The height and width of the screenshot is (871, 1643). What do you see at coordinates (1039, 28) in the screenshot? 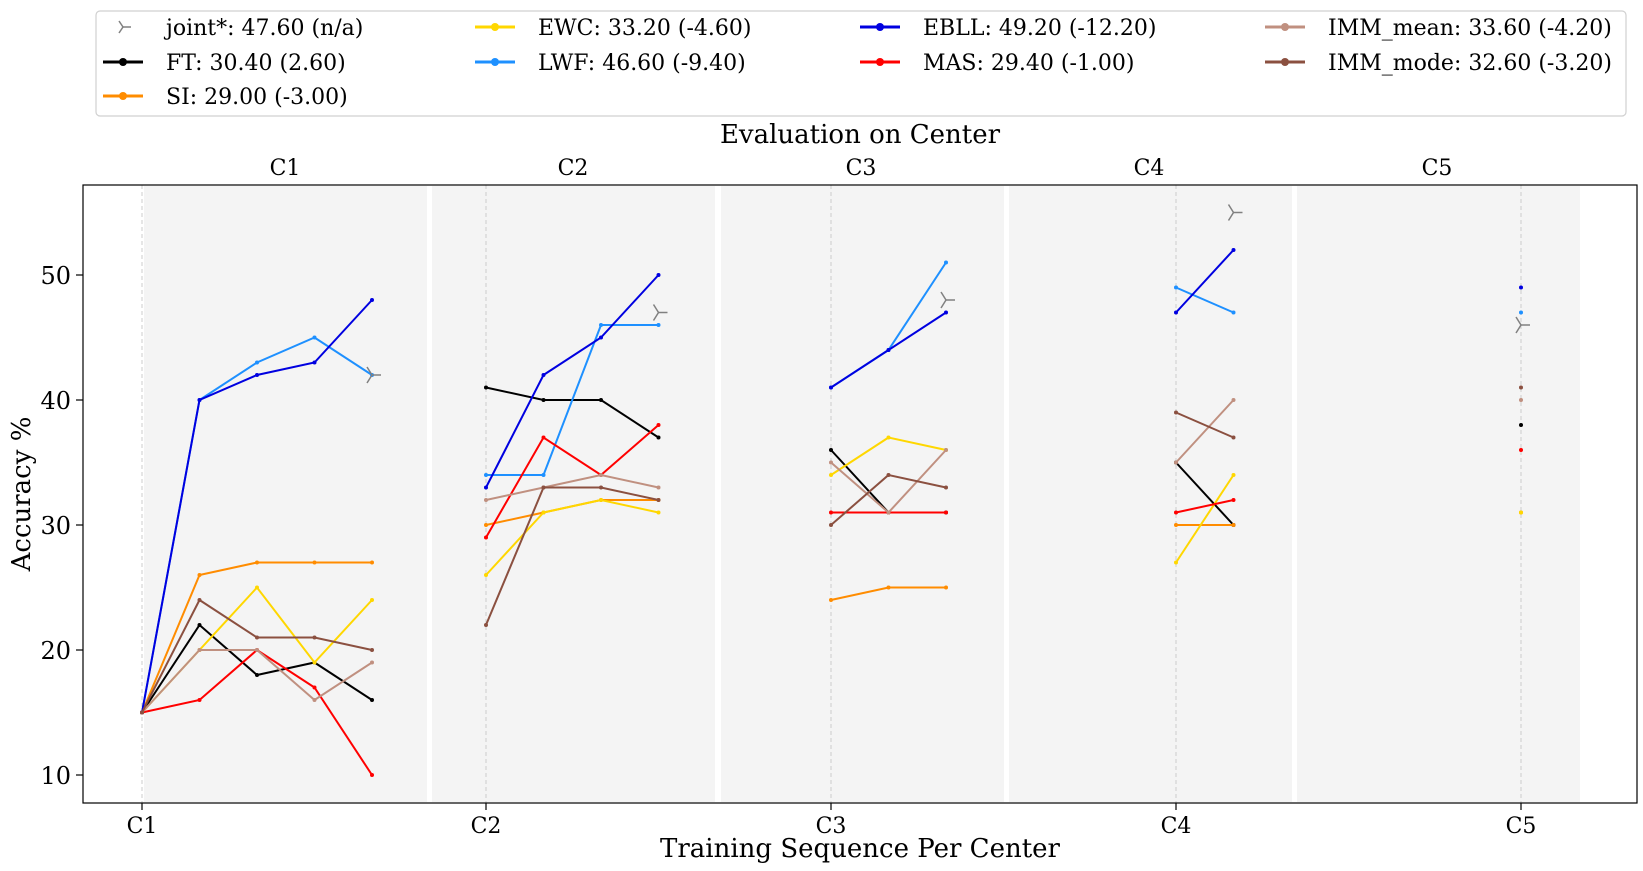
I see `legend-label: EBLL: 49.20 (-12.20)` at bounding box center [1039, 28].